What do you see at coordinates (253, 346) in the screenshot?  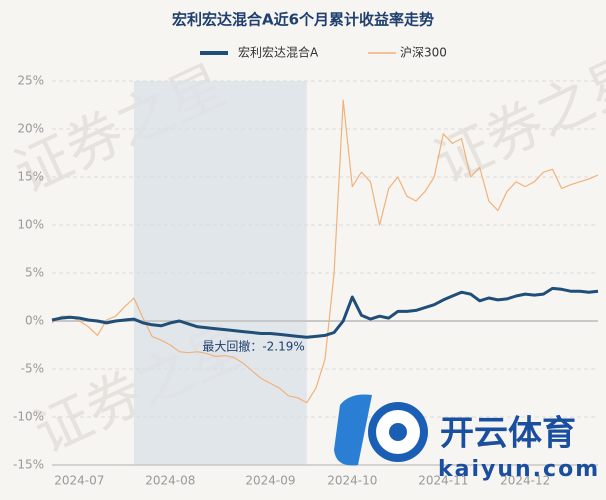 I see `drawdown-label: 最大回撤：-2.19%` at bounding box center [253, 346].